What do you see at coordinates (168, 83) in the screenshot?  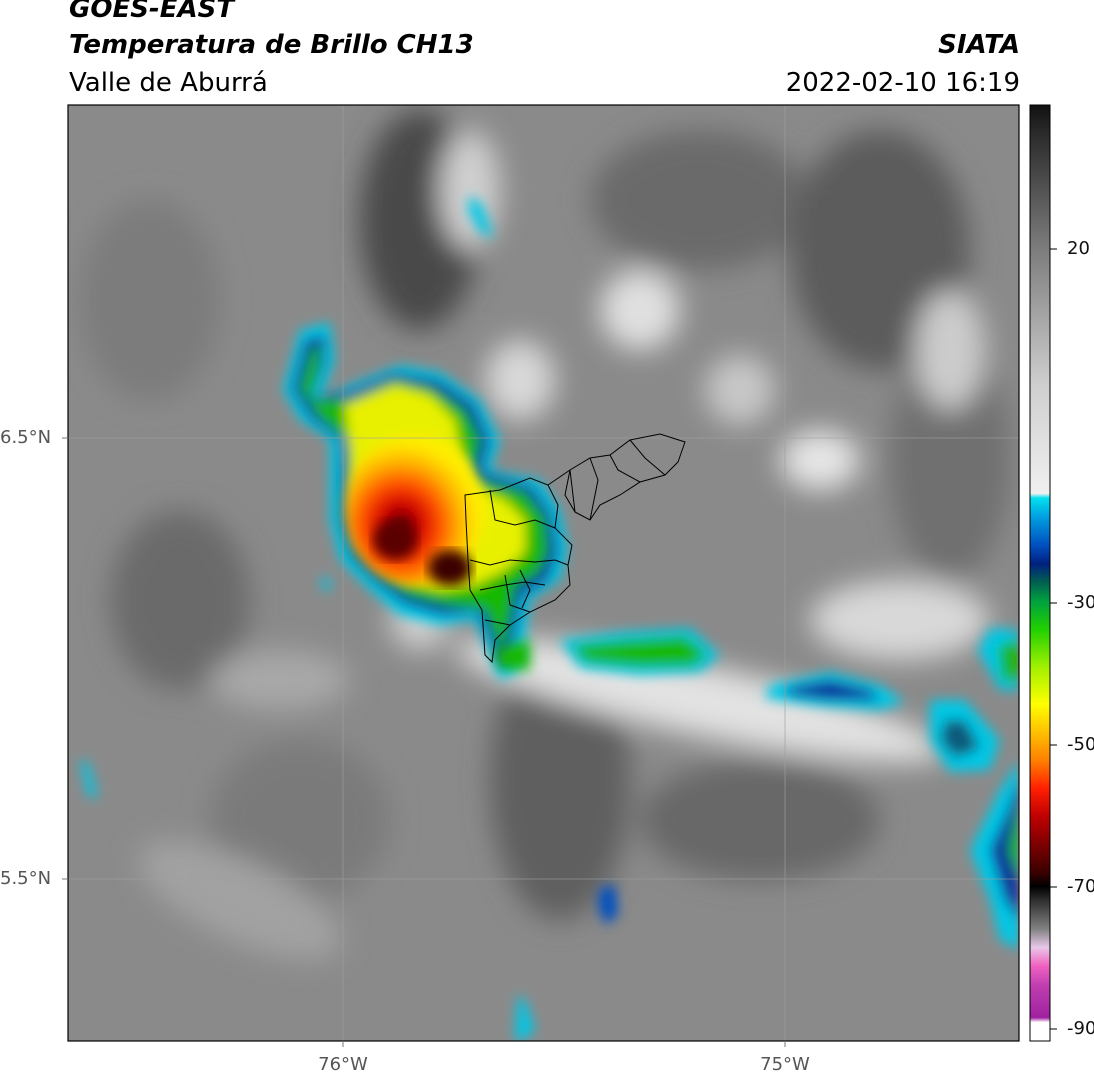 I see `region-subtitle: Valle de Aburrá` at bounding box center [168, 83].